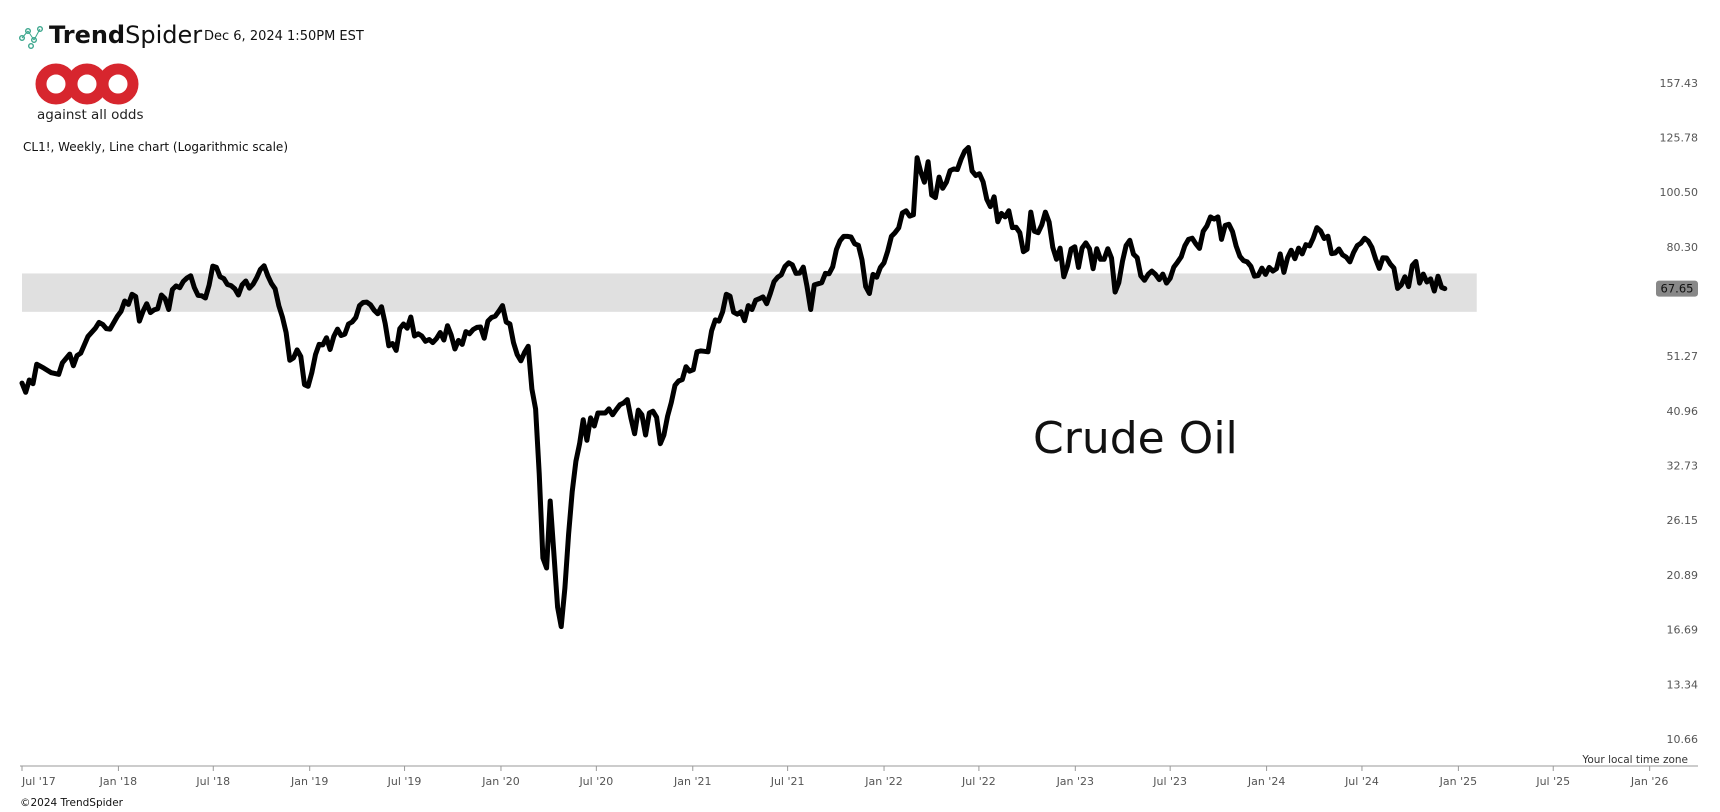 This screenshot has height=812, width=1720. I want to click on x-tick-label: Jan '18, so click(118, 781).